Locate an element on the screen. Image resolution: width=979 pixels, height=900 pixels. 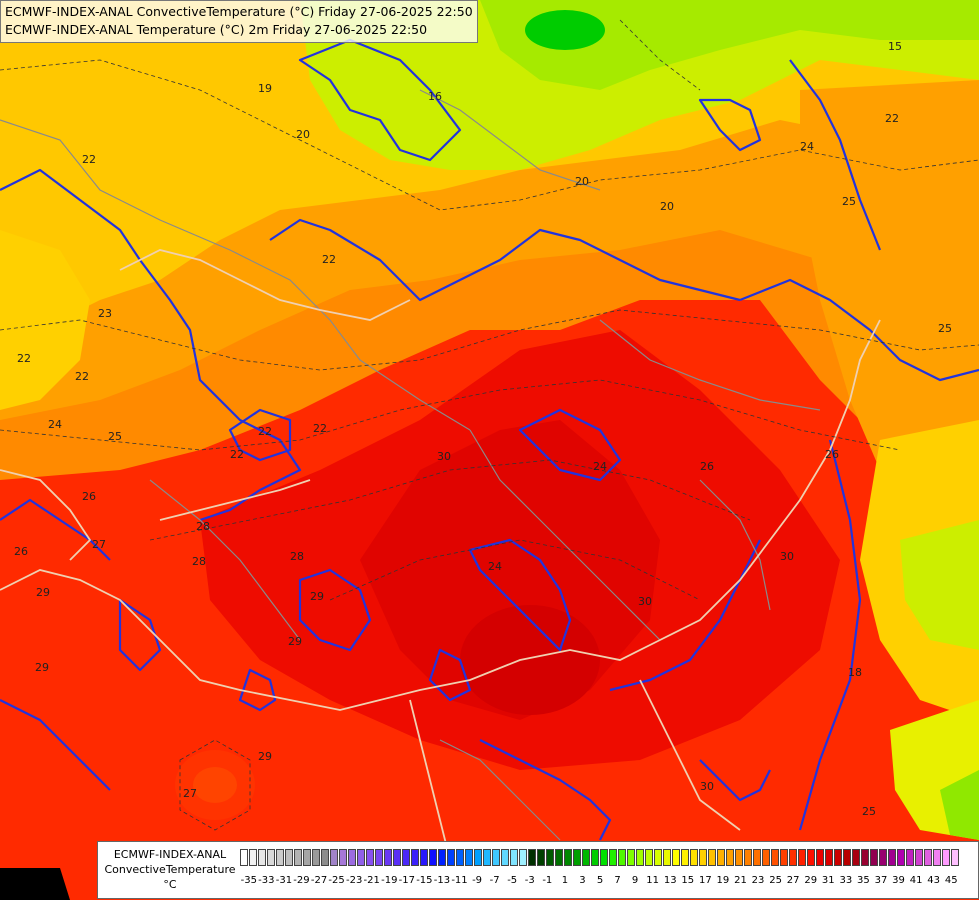
legend-tick-label: -5 is located at coordinates (512, 880).